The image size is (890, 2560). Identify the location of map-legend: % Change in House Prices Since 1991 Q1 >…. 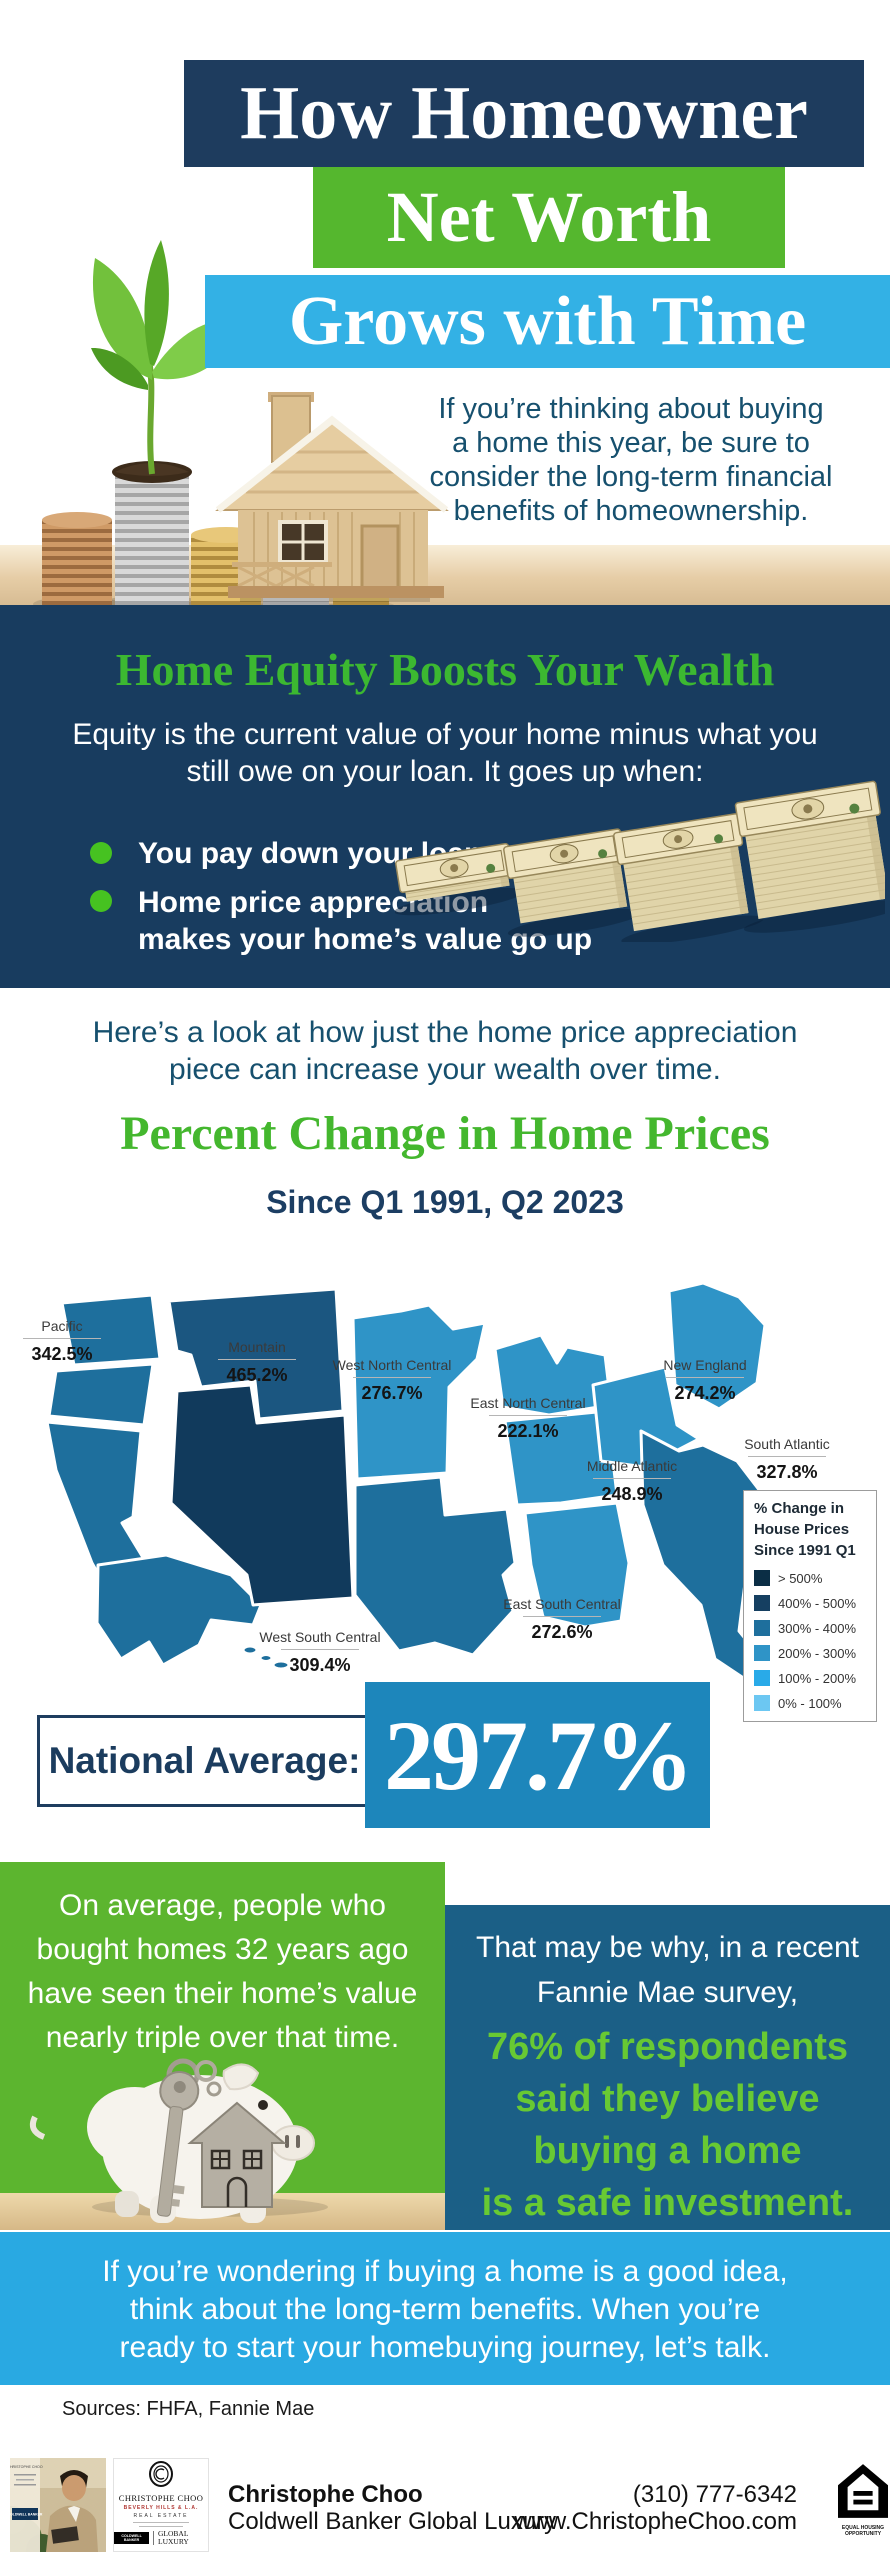
(810, 1606).